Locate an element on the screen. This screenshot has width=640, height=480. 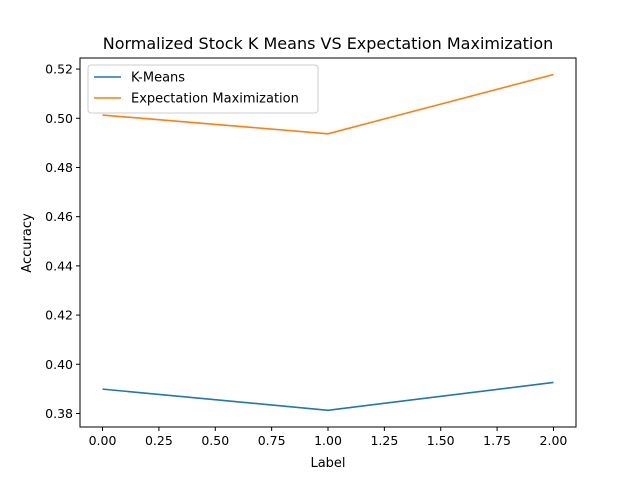
y-tick-label: 0.42 is located at coordinates (59, 315).